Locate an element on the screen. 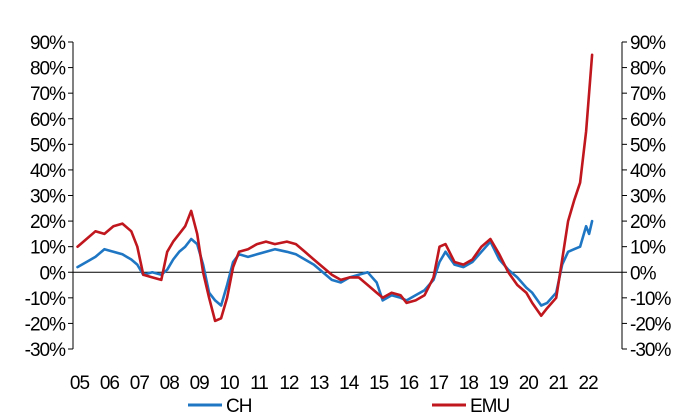 The image size is (700, 420). y-tick-right-label: -10% is located at coordinates (650, 299).